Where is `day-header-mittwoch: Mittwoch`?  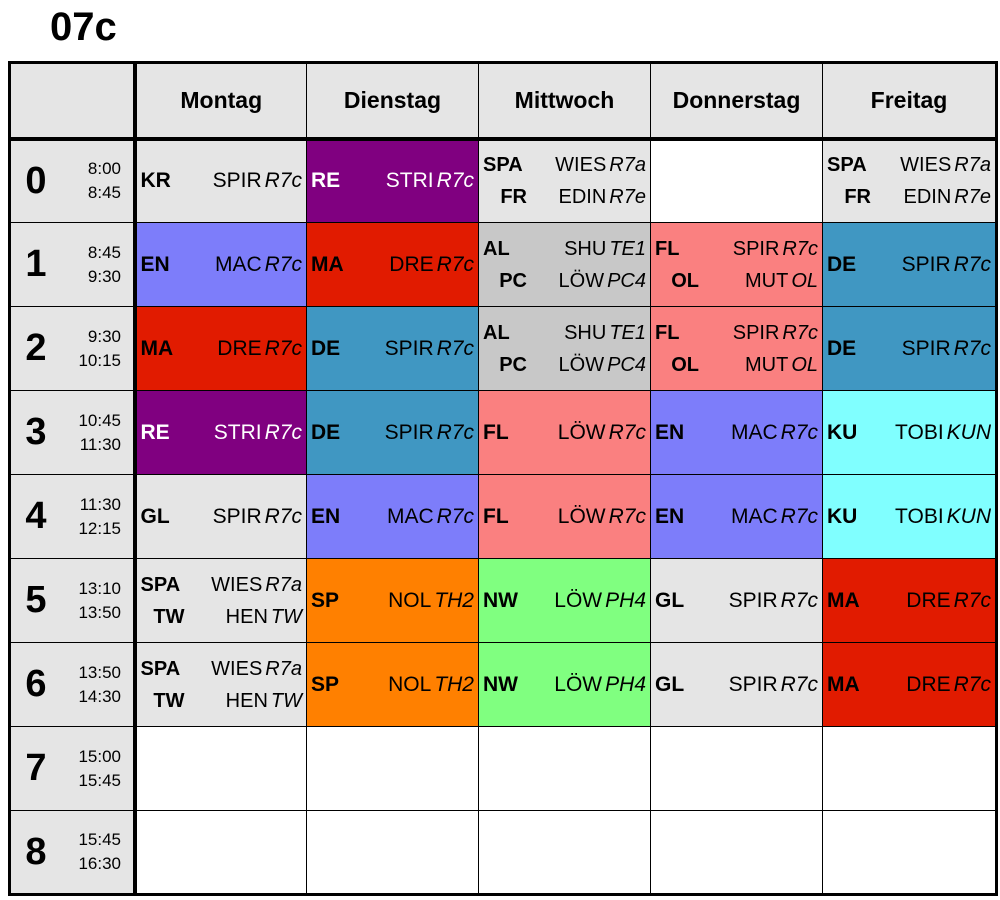
day-header-mittwoch: Mittwoch is located at coordinates (564, 101).